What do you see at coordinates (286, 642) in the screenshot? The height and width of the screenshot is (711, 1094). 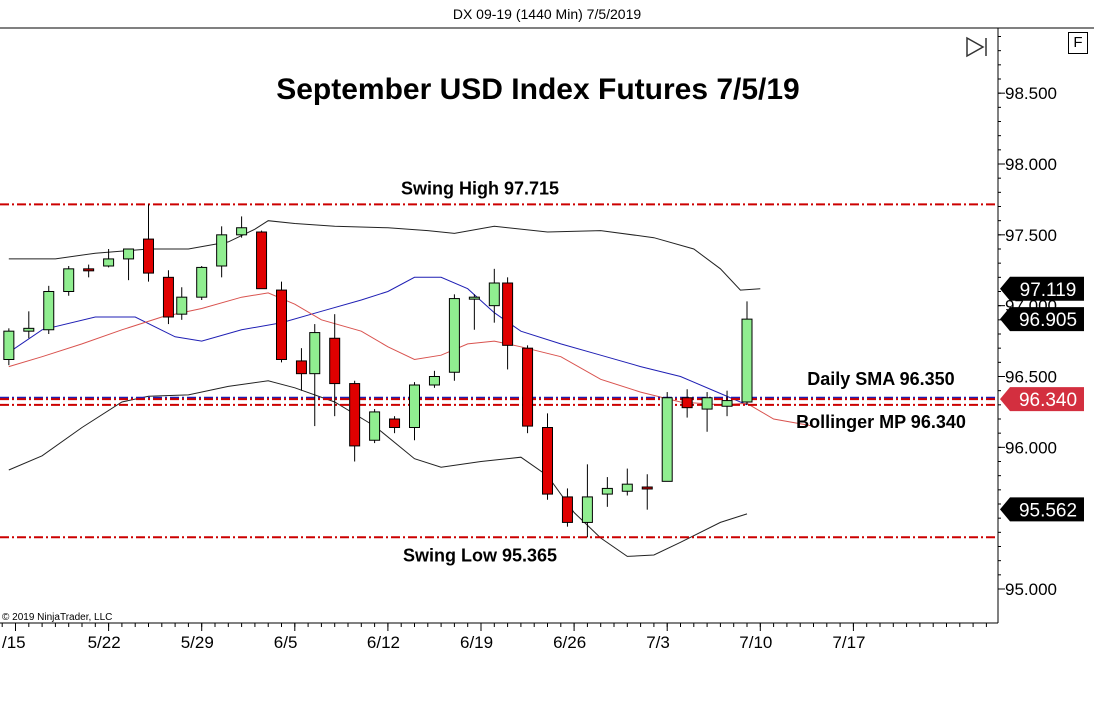 I see `x-tick-label: 6/5` at bounding box center [286, 642].